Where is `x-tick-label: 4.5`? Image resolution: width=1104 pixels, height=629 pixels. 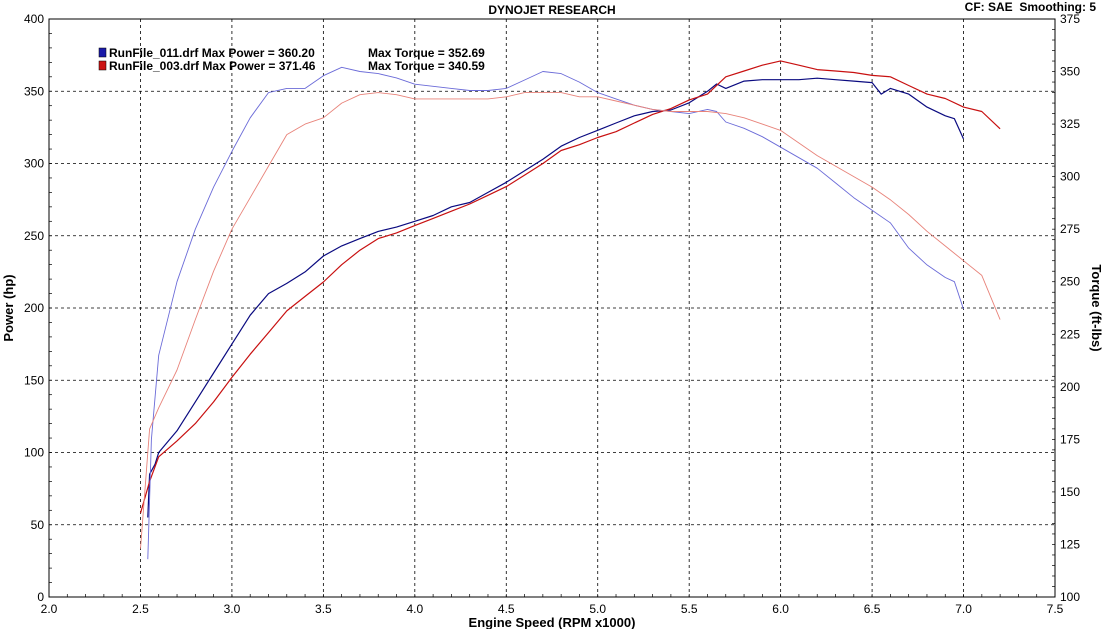 x-tick-label: 4.5 is located at coordinates (506, 609).